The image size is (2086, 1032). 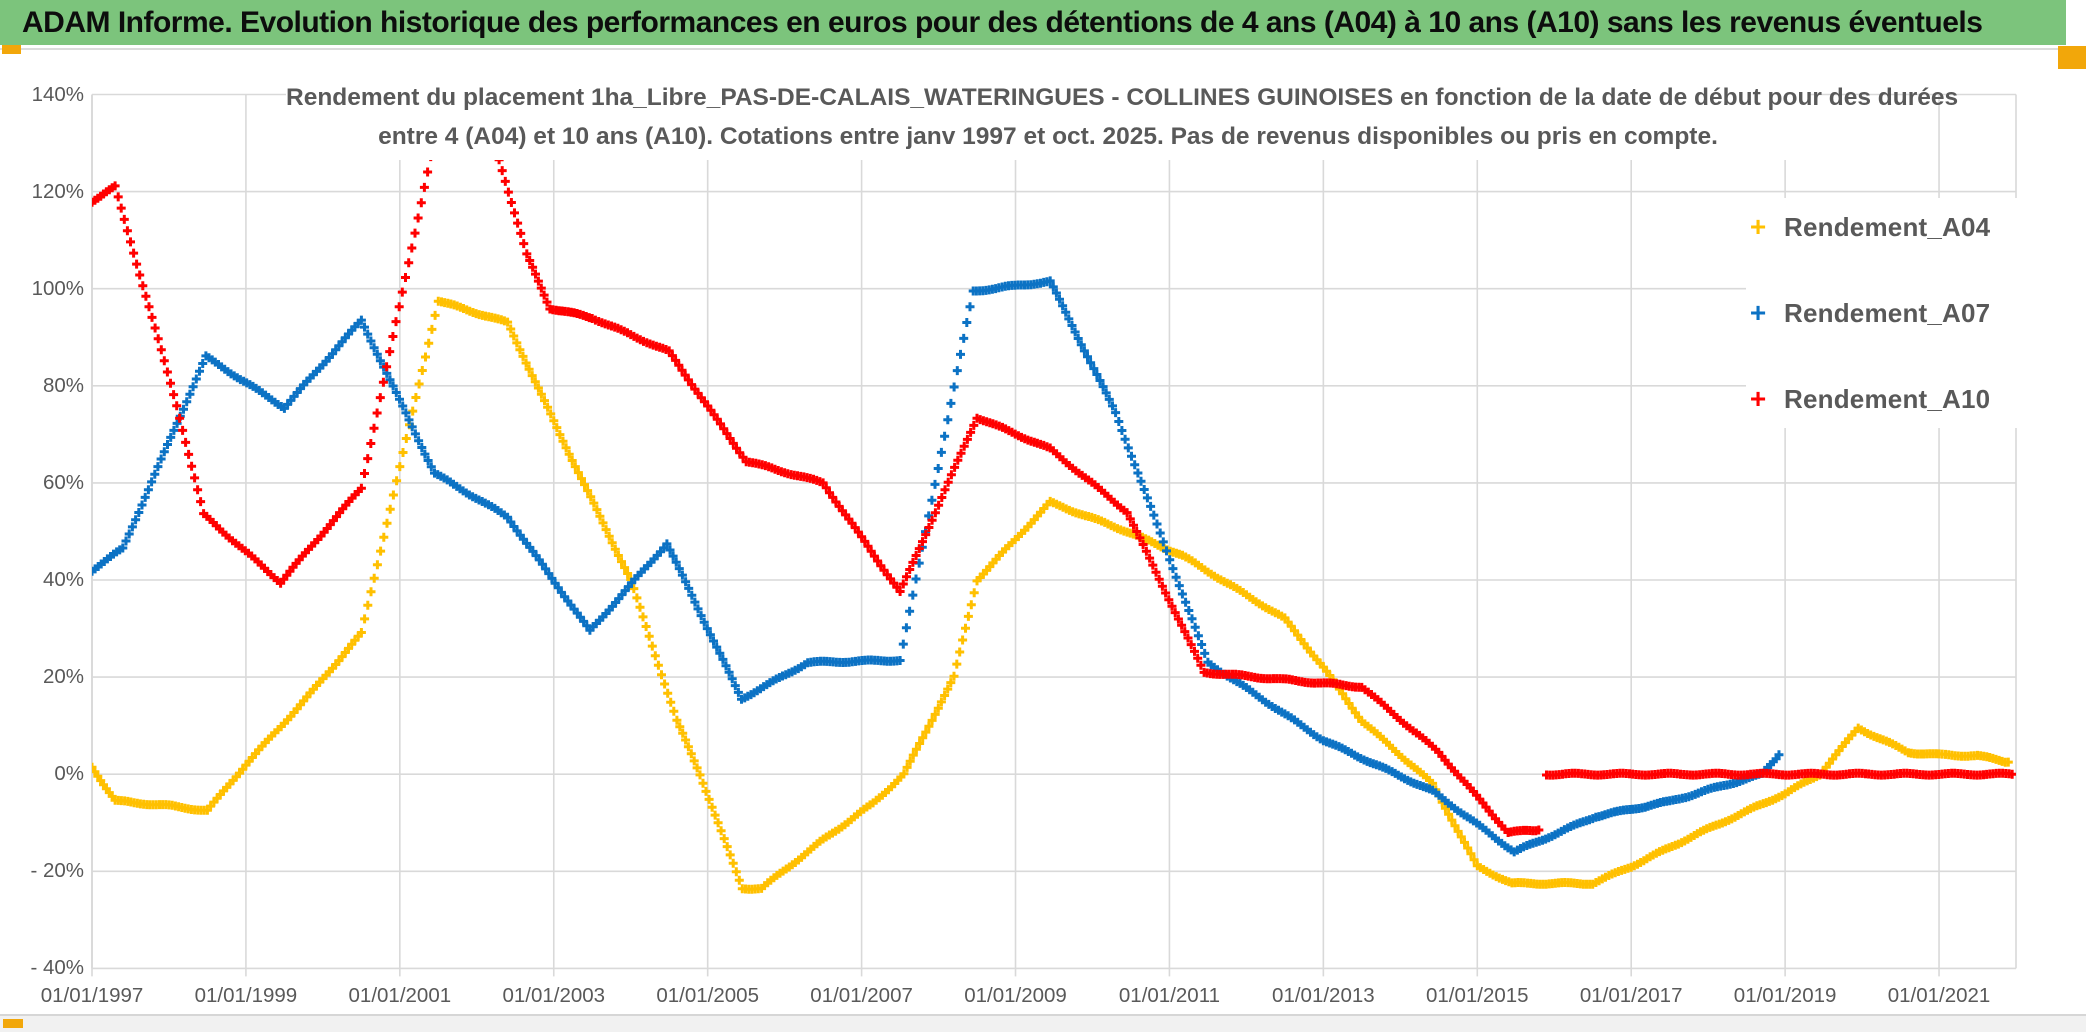 What do you see at coordinates (707, 995) in the screenshot?
I see `x-axis-label: 01/01/2005` at bounding box center [707, 995].